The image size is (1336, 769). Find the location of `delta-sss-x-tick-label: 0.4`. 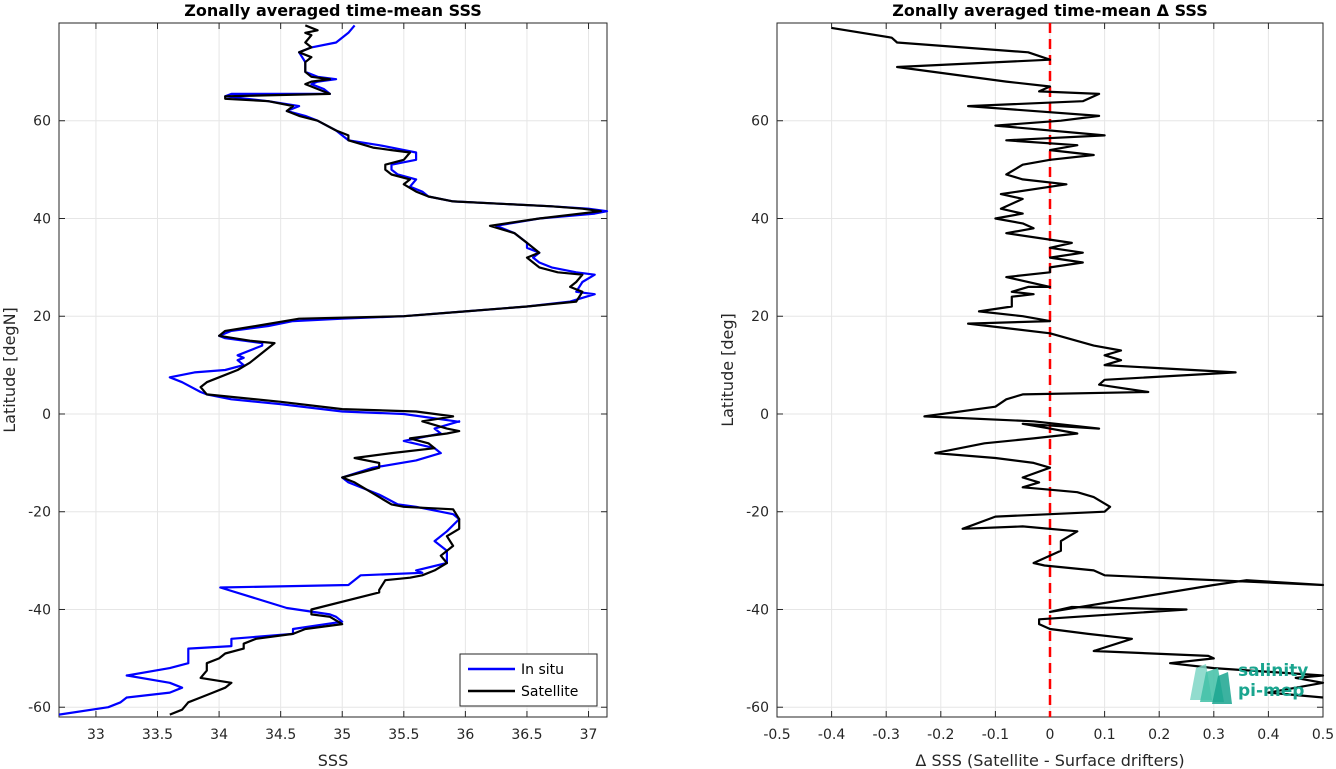

delta-sss-x-tick-label: 0.4 is located at coordinates (1268, 735).